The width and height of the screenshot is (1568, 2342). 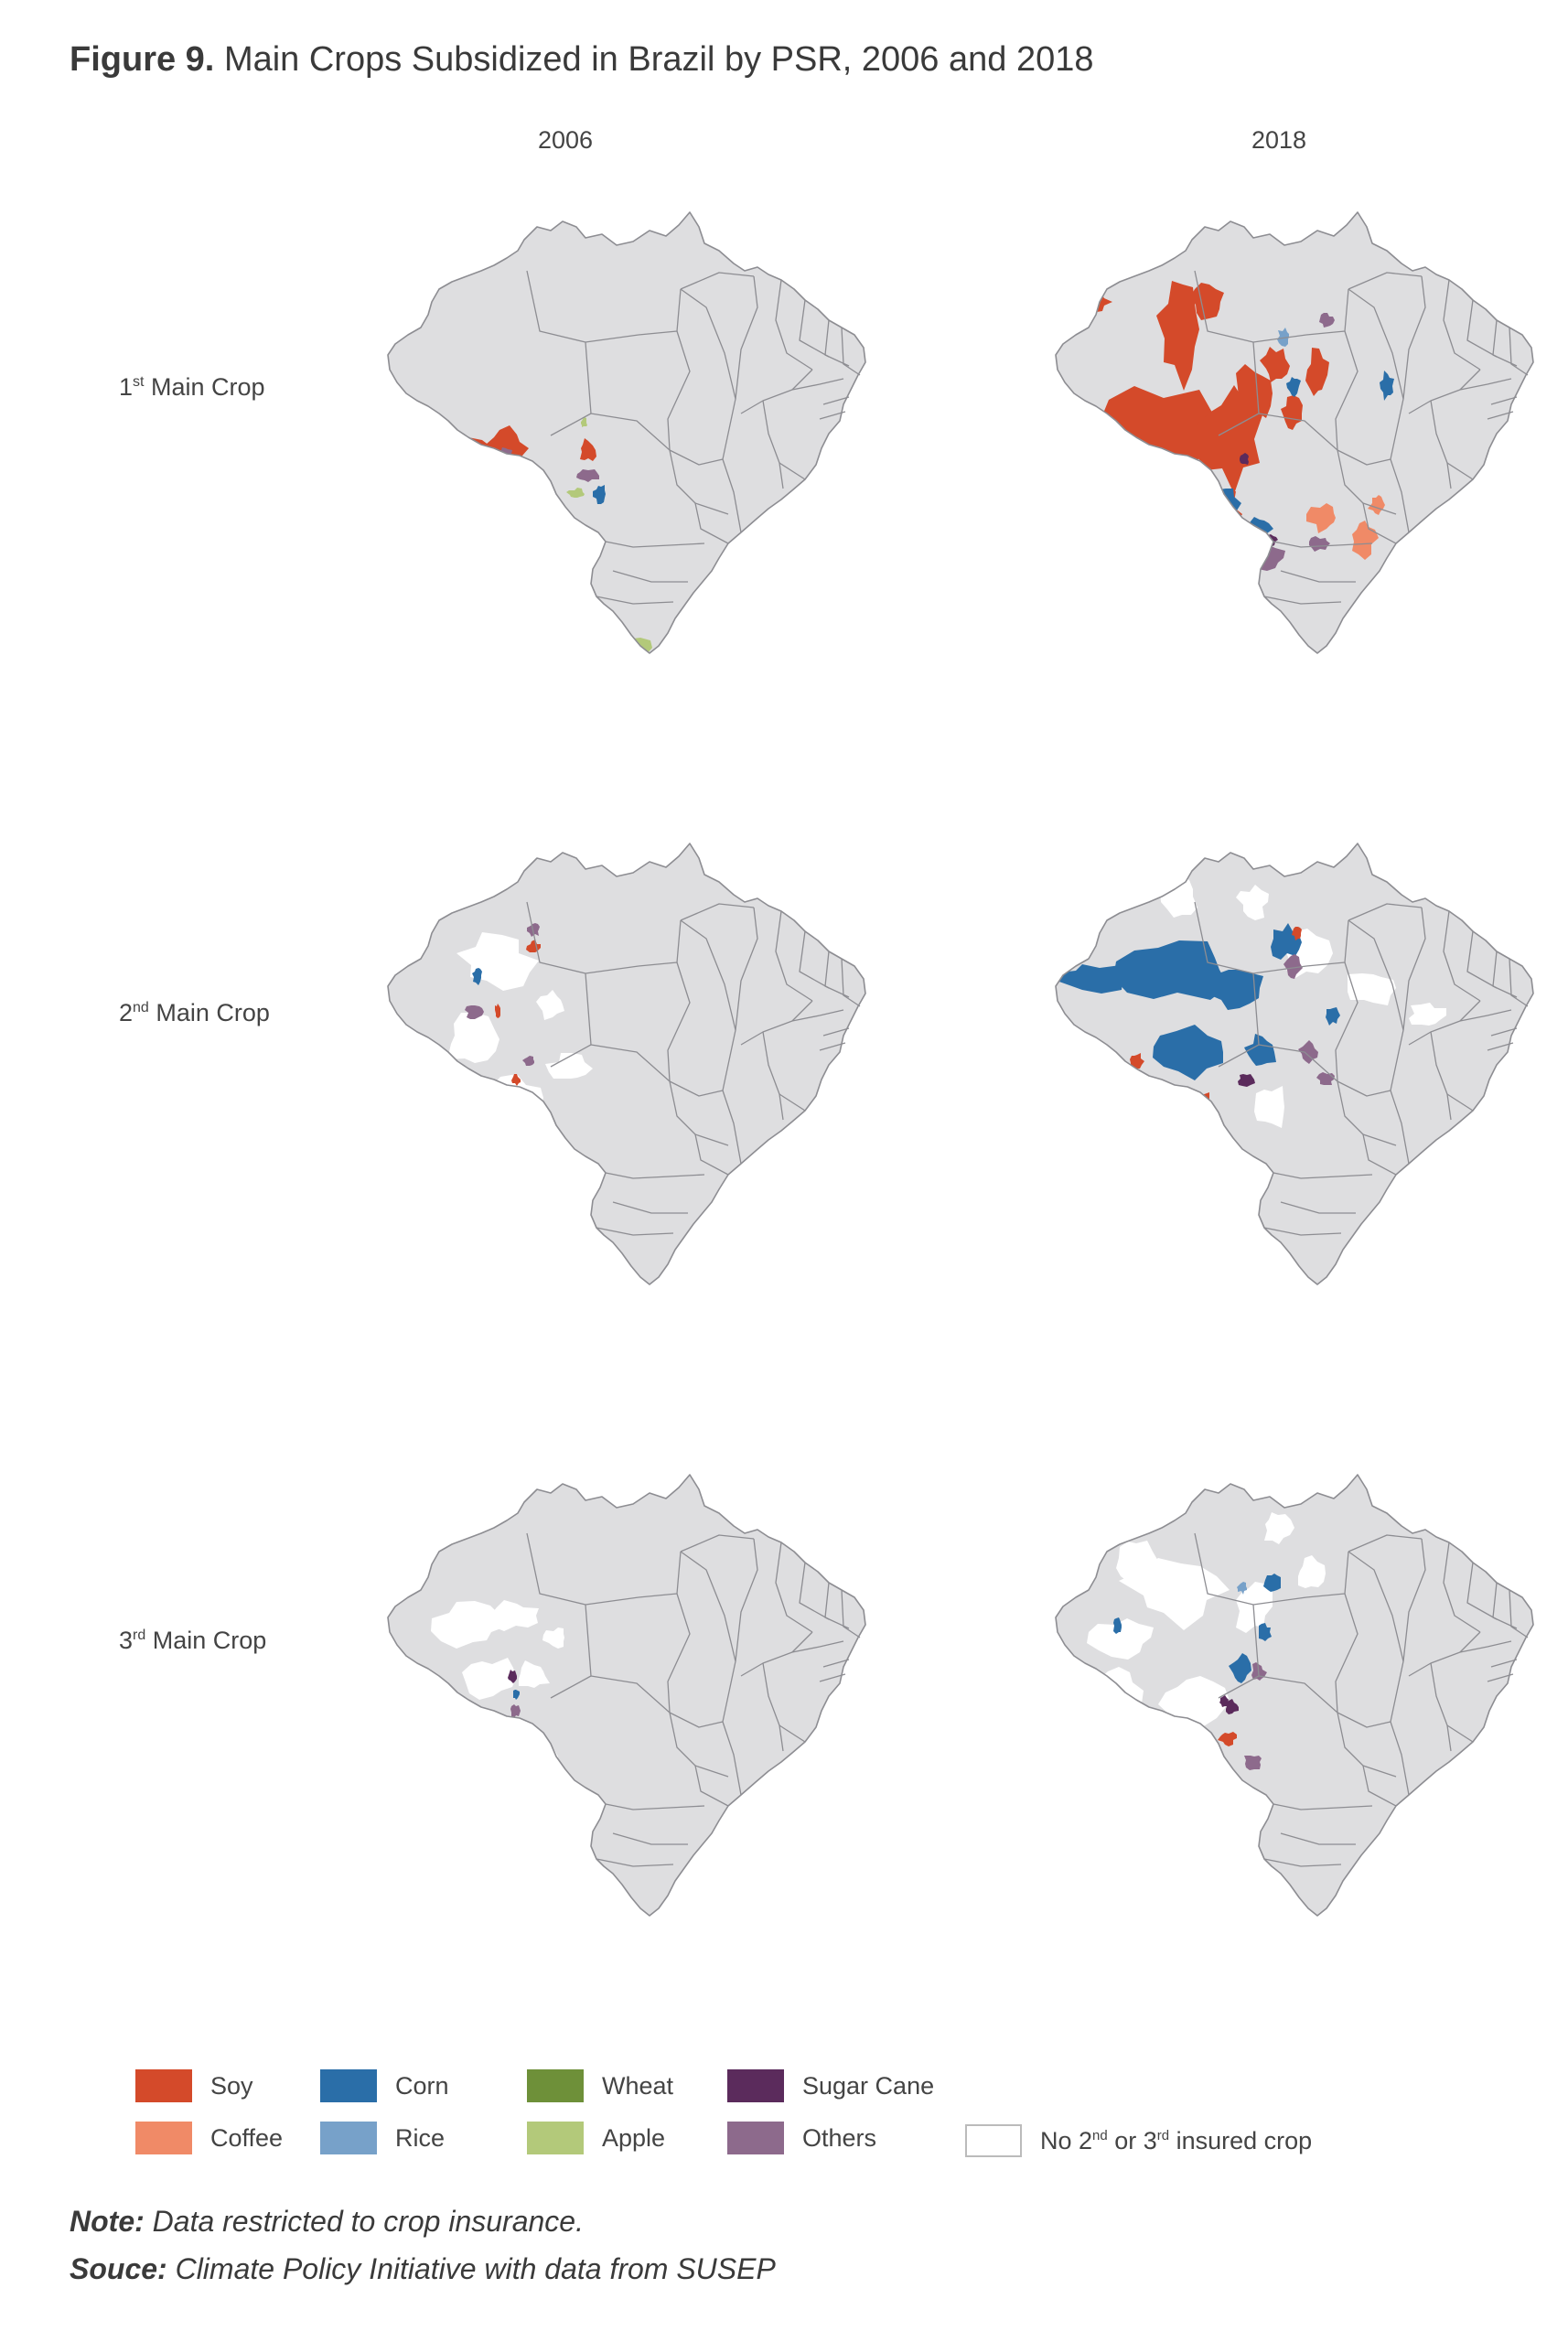 What do you see at coordinates (634, 2137) in the screenshot?
I see `legend-label-apple: Apple` at bounding box center [634, 2137].